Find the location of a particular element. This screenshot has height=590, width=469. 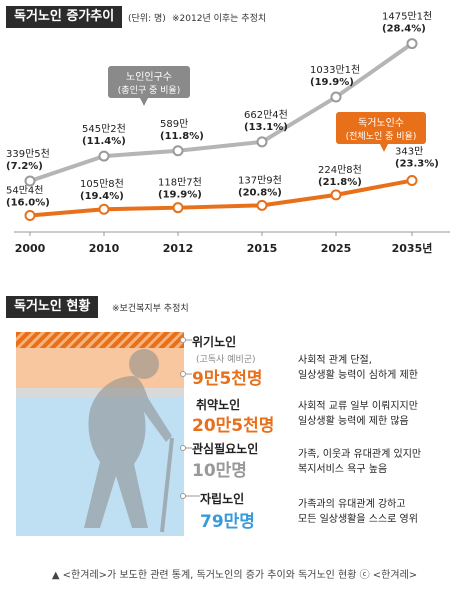

ratio-label: (16.0%) is located at coordinates (28, 202).